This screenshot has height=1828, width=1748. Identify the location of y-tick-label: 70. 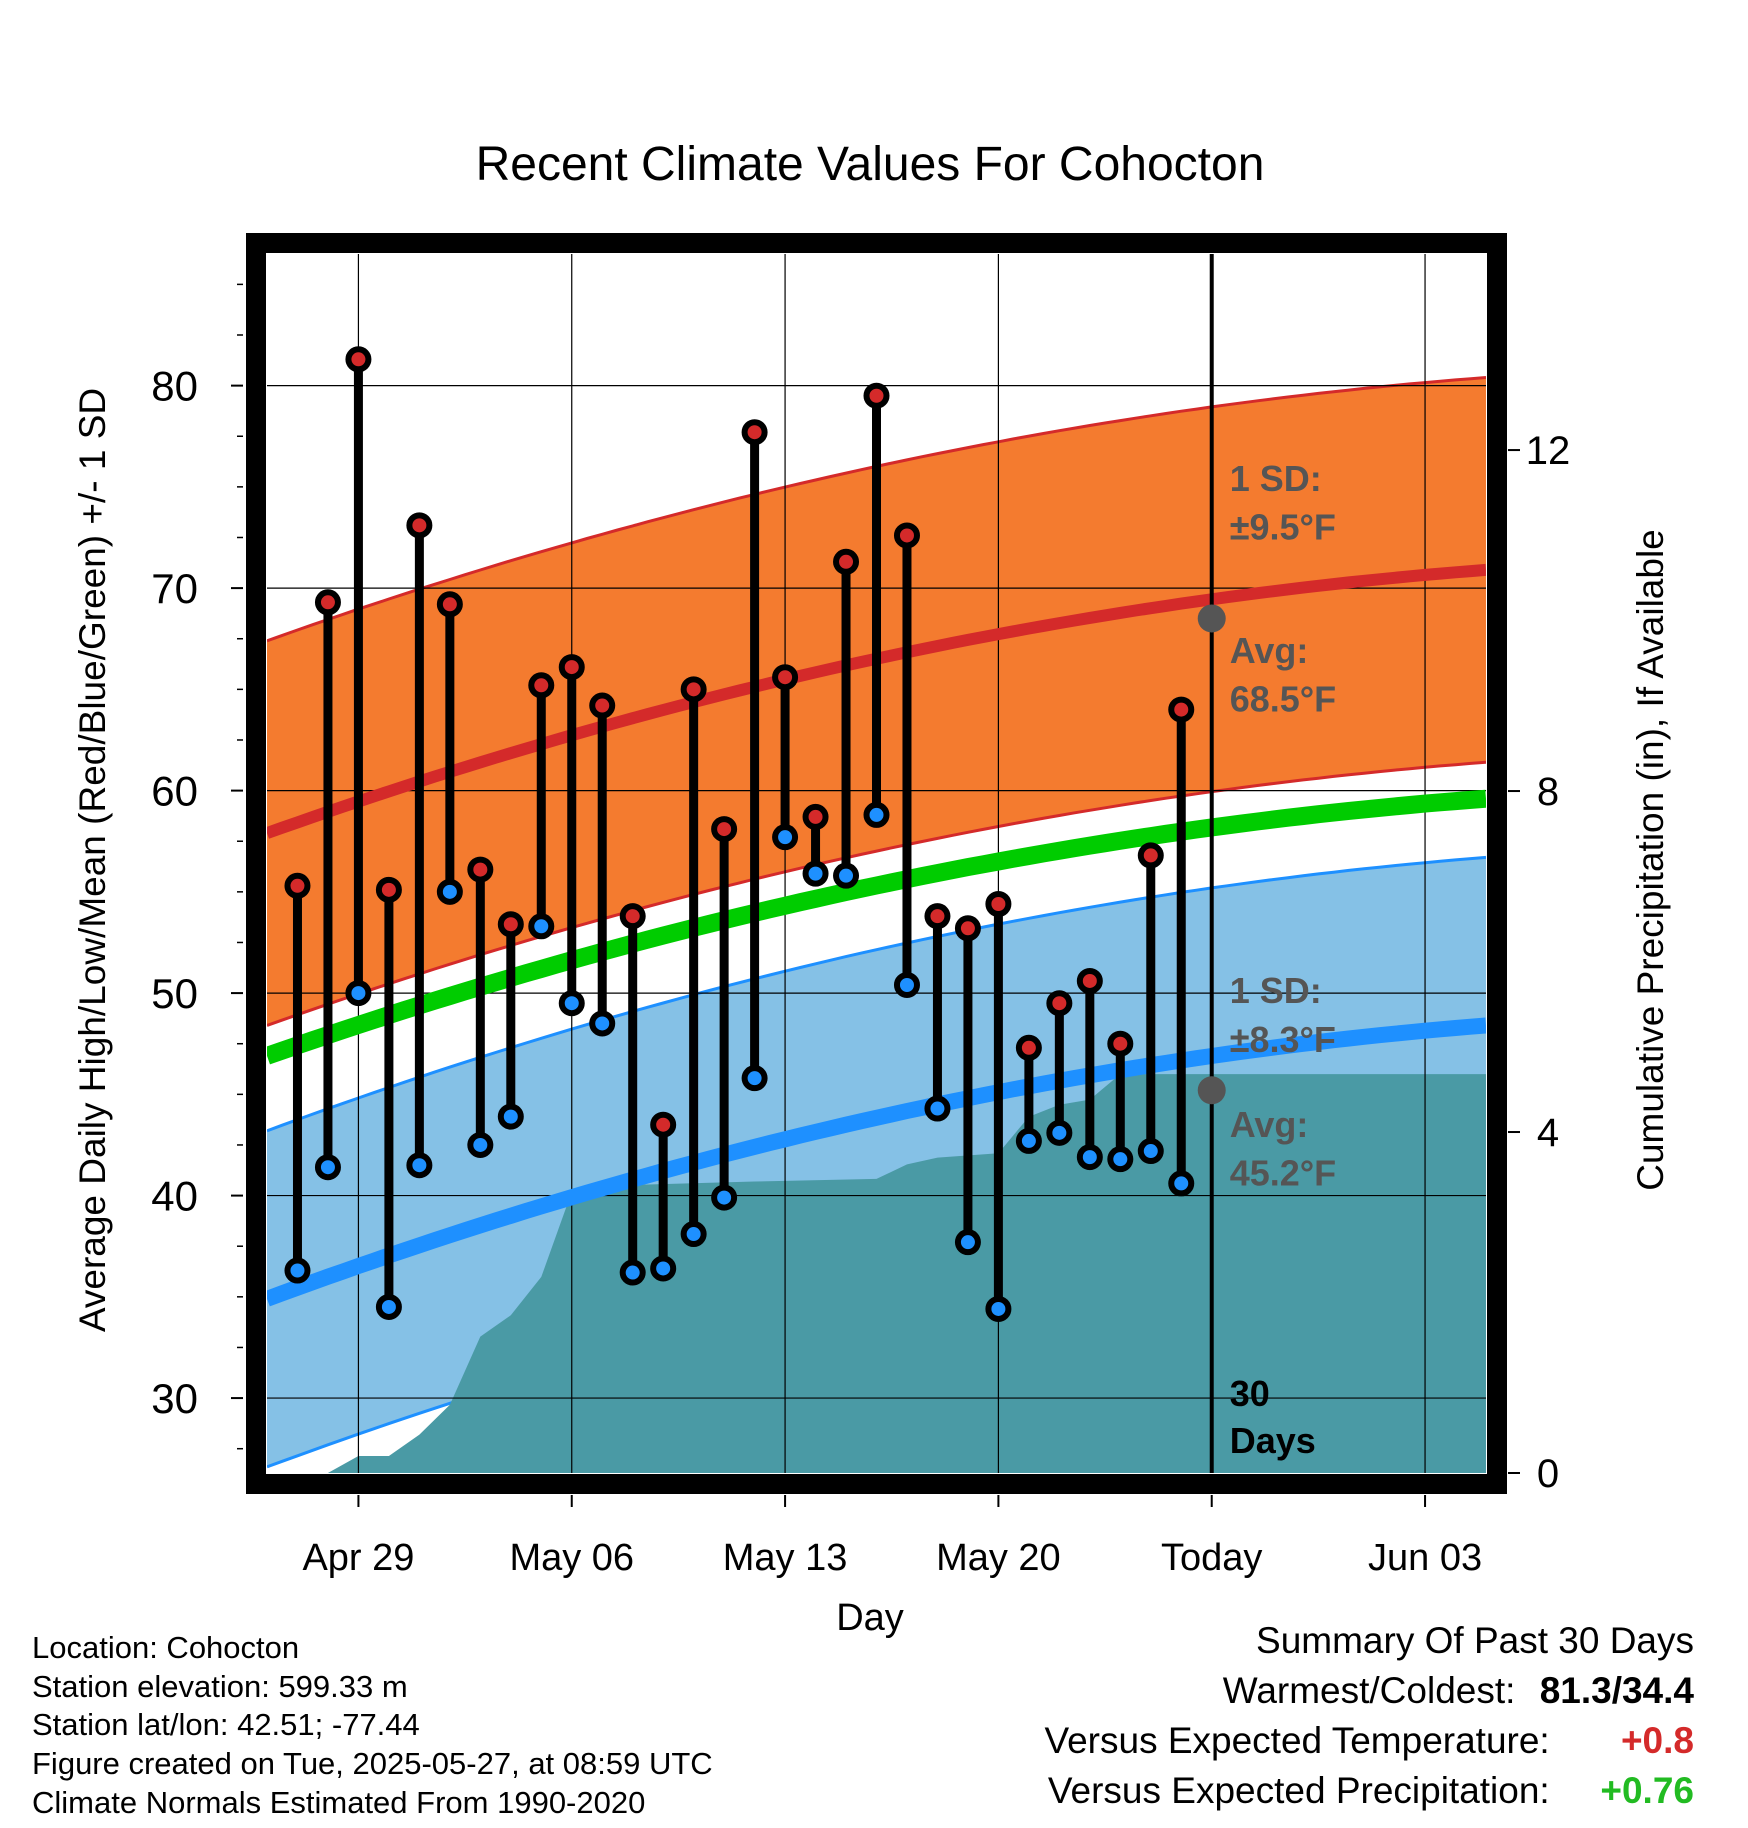
(174, 588).